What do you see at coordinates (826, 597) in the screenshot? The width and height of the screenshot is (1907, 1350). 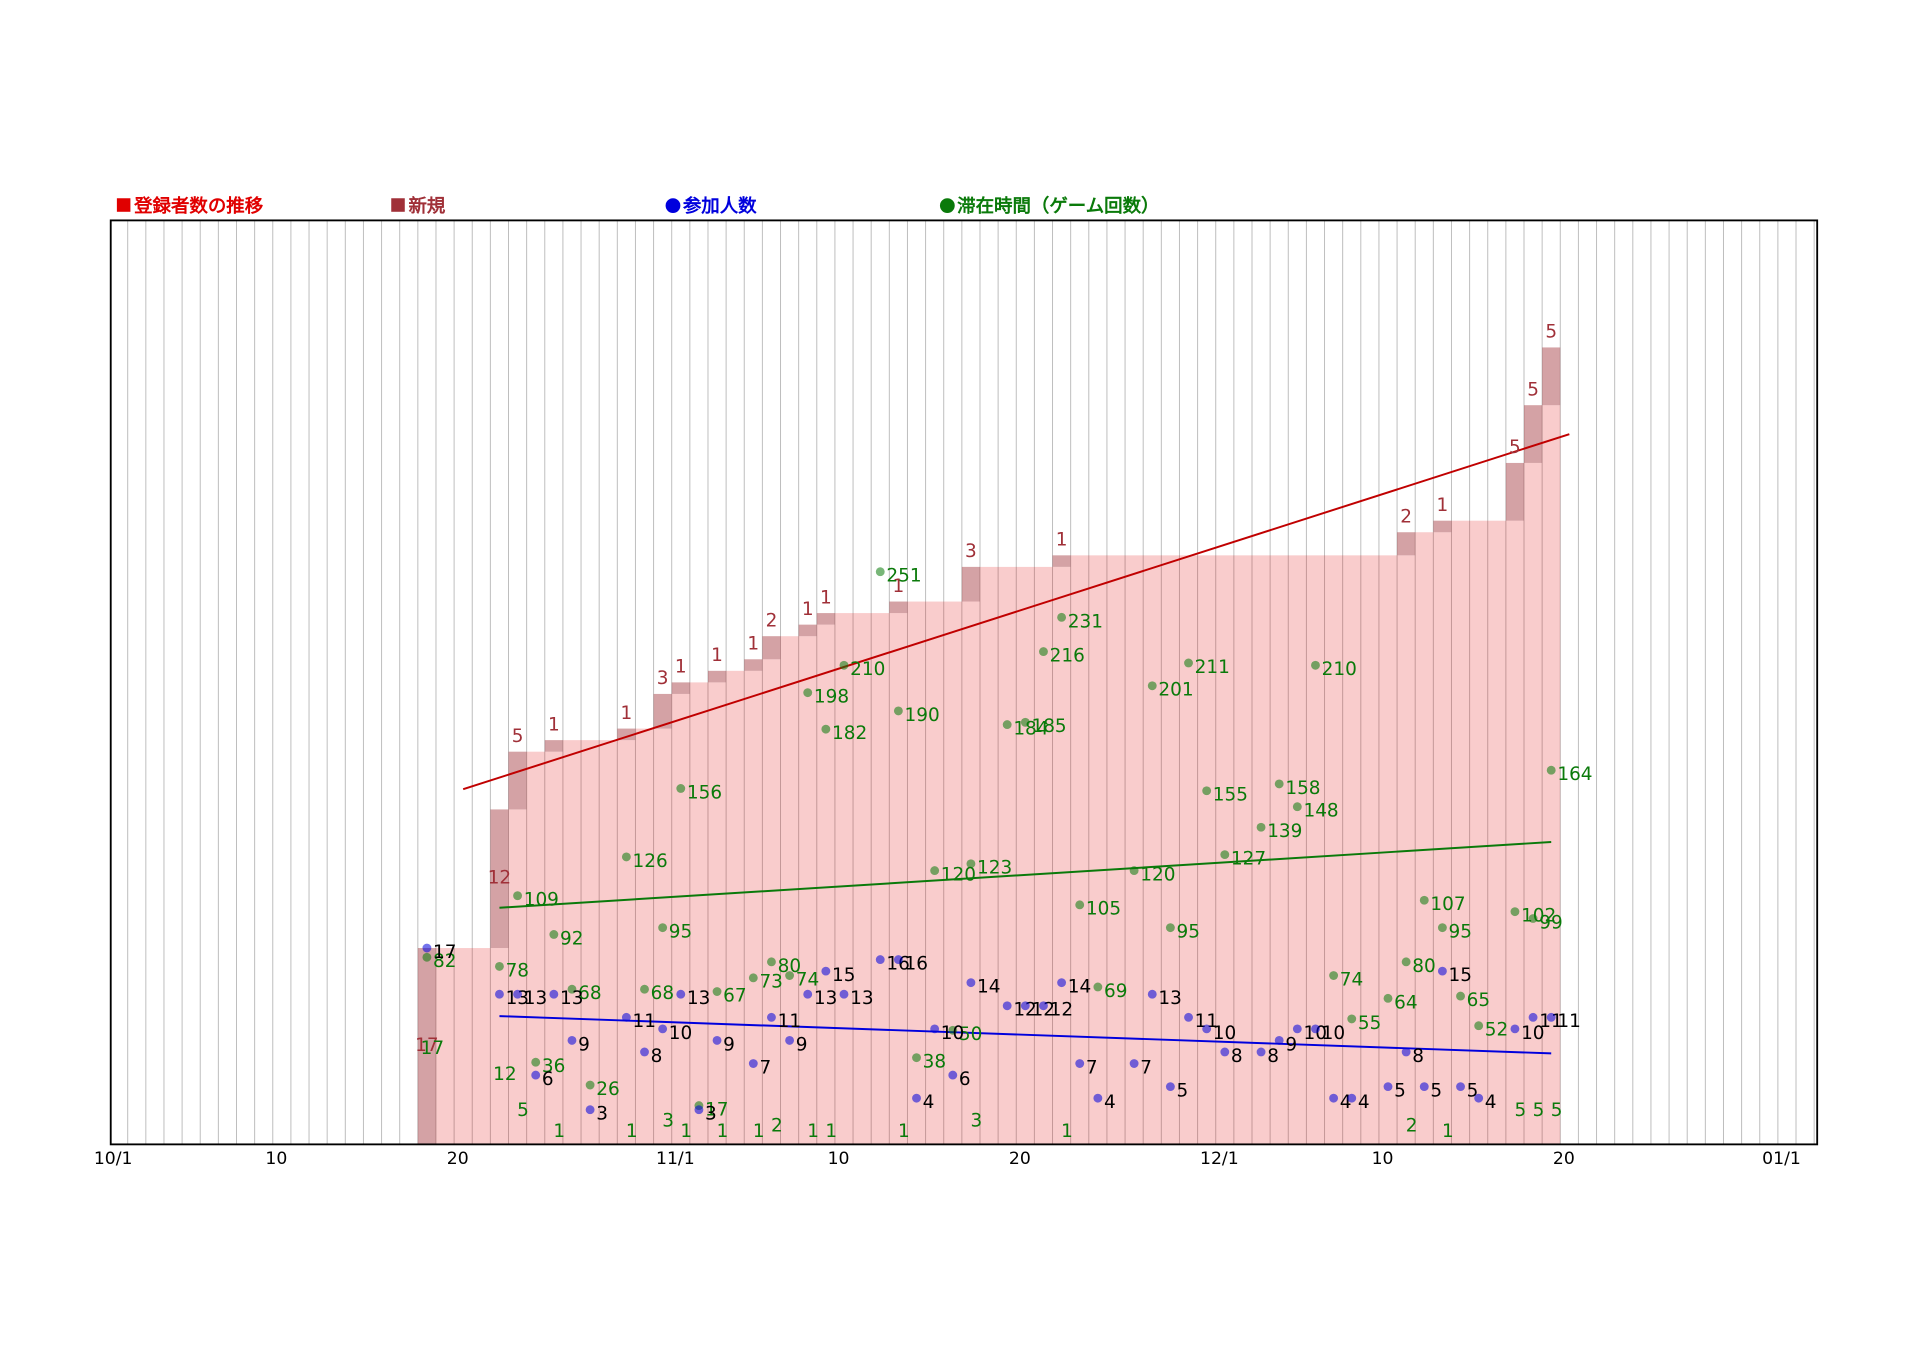 I see `new-label: 1` at bounding box center [826, 597].